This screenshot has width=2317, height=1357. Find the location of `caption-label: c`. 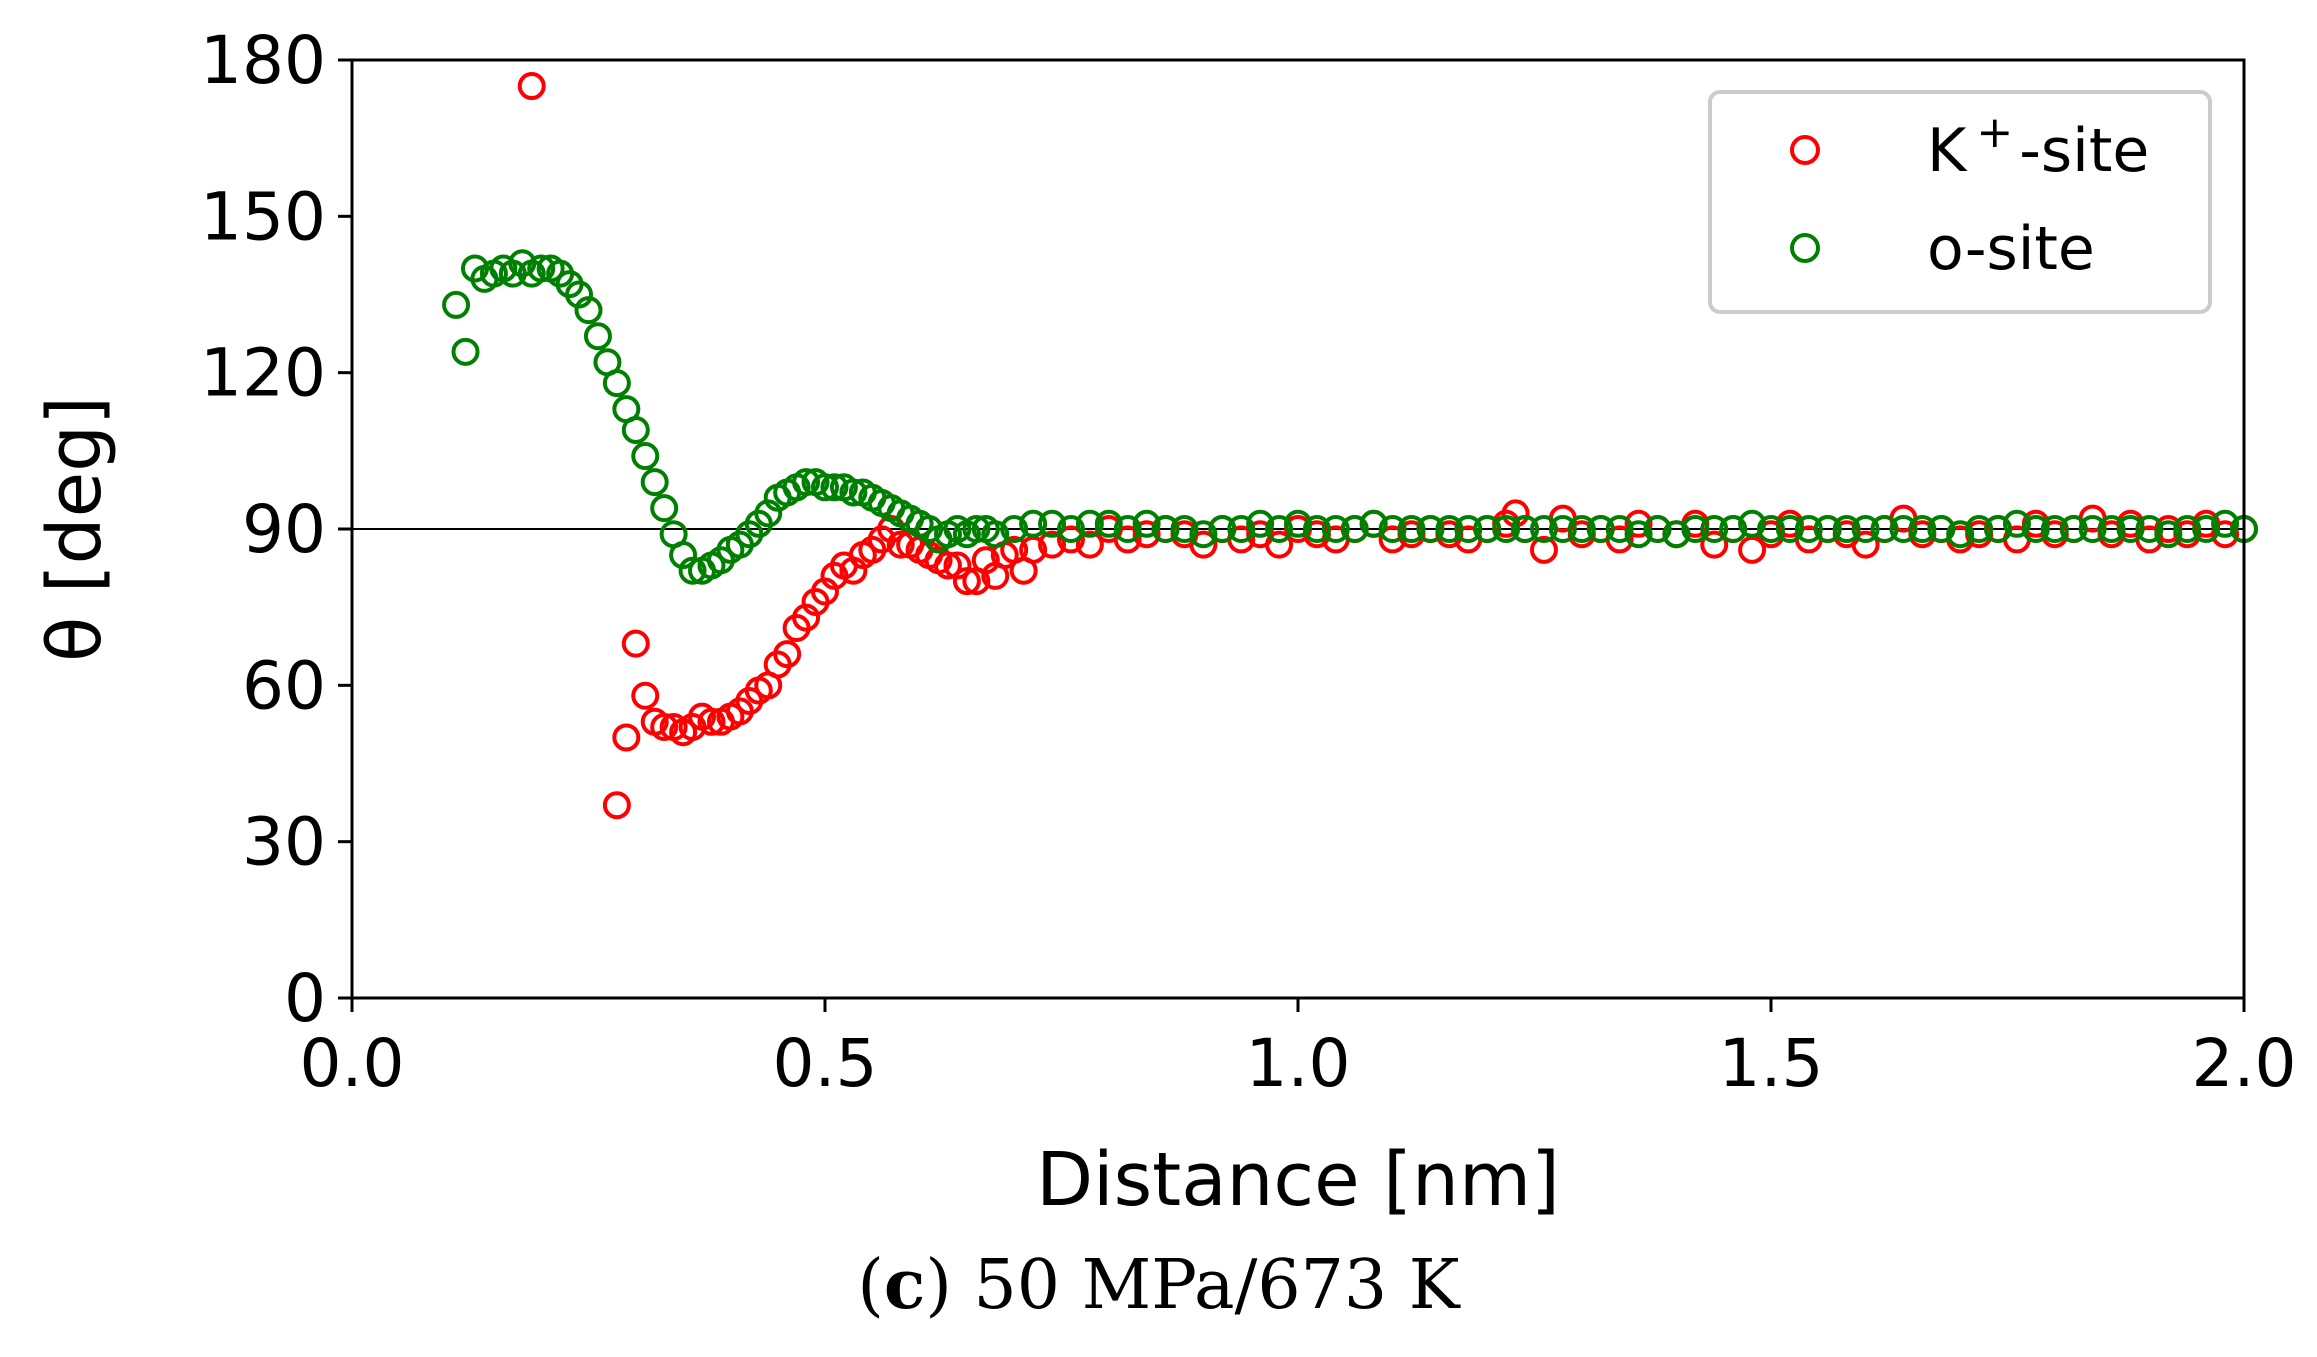

caption-label: c is located at coordinates (904, 1285).